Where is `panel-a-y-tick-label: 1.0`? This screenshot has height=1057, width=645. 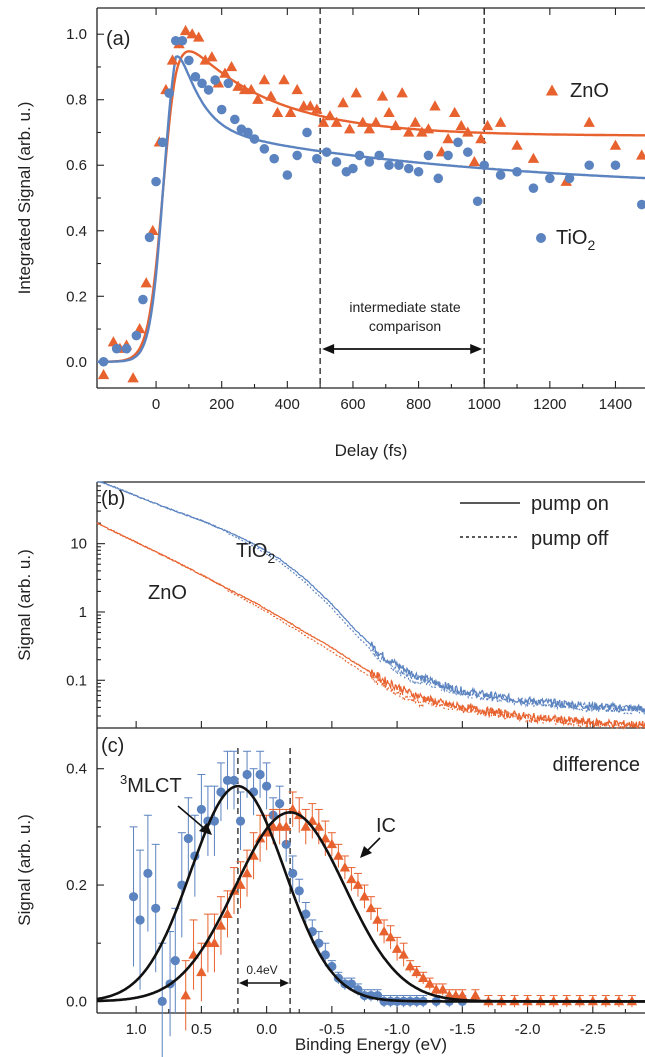 panel-a-y-tick-label: 1.0 is located at coordinates (76, 34).